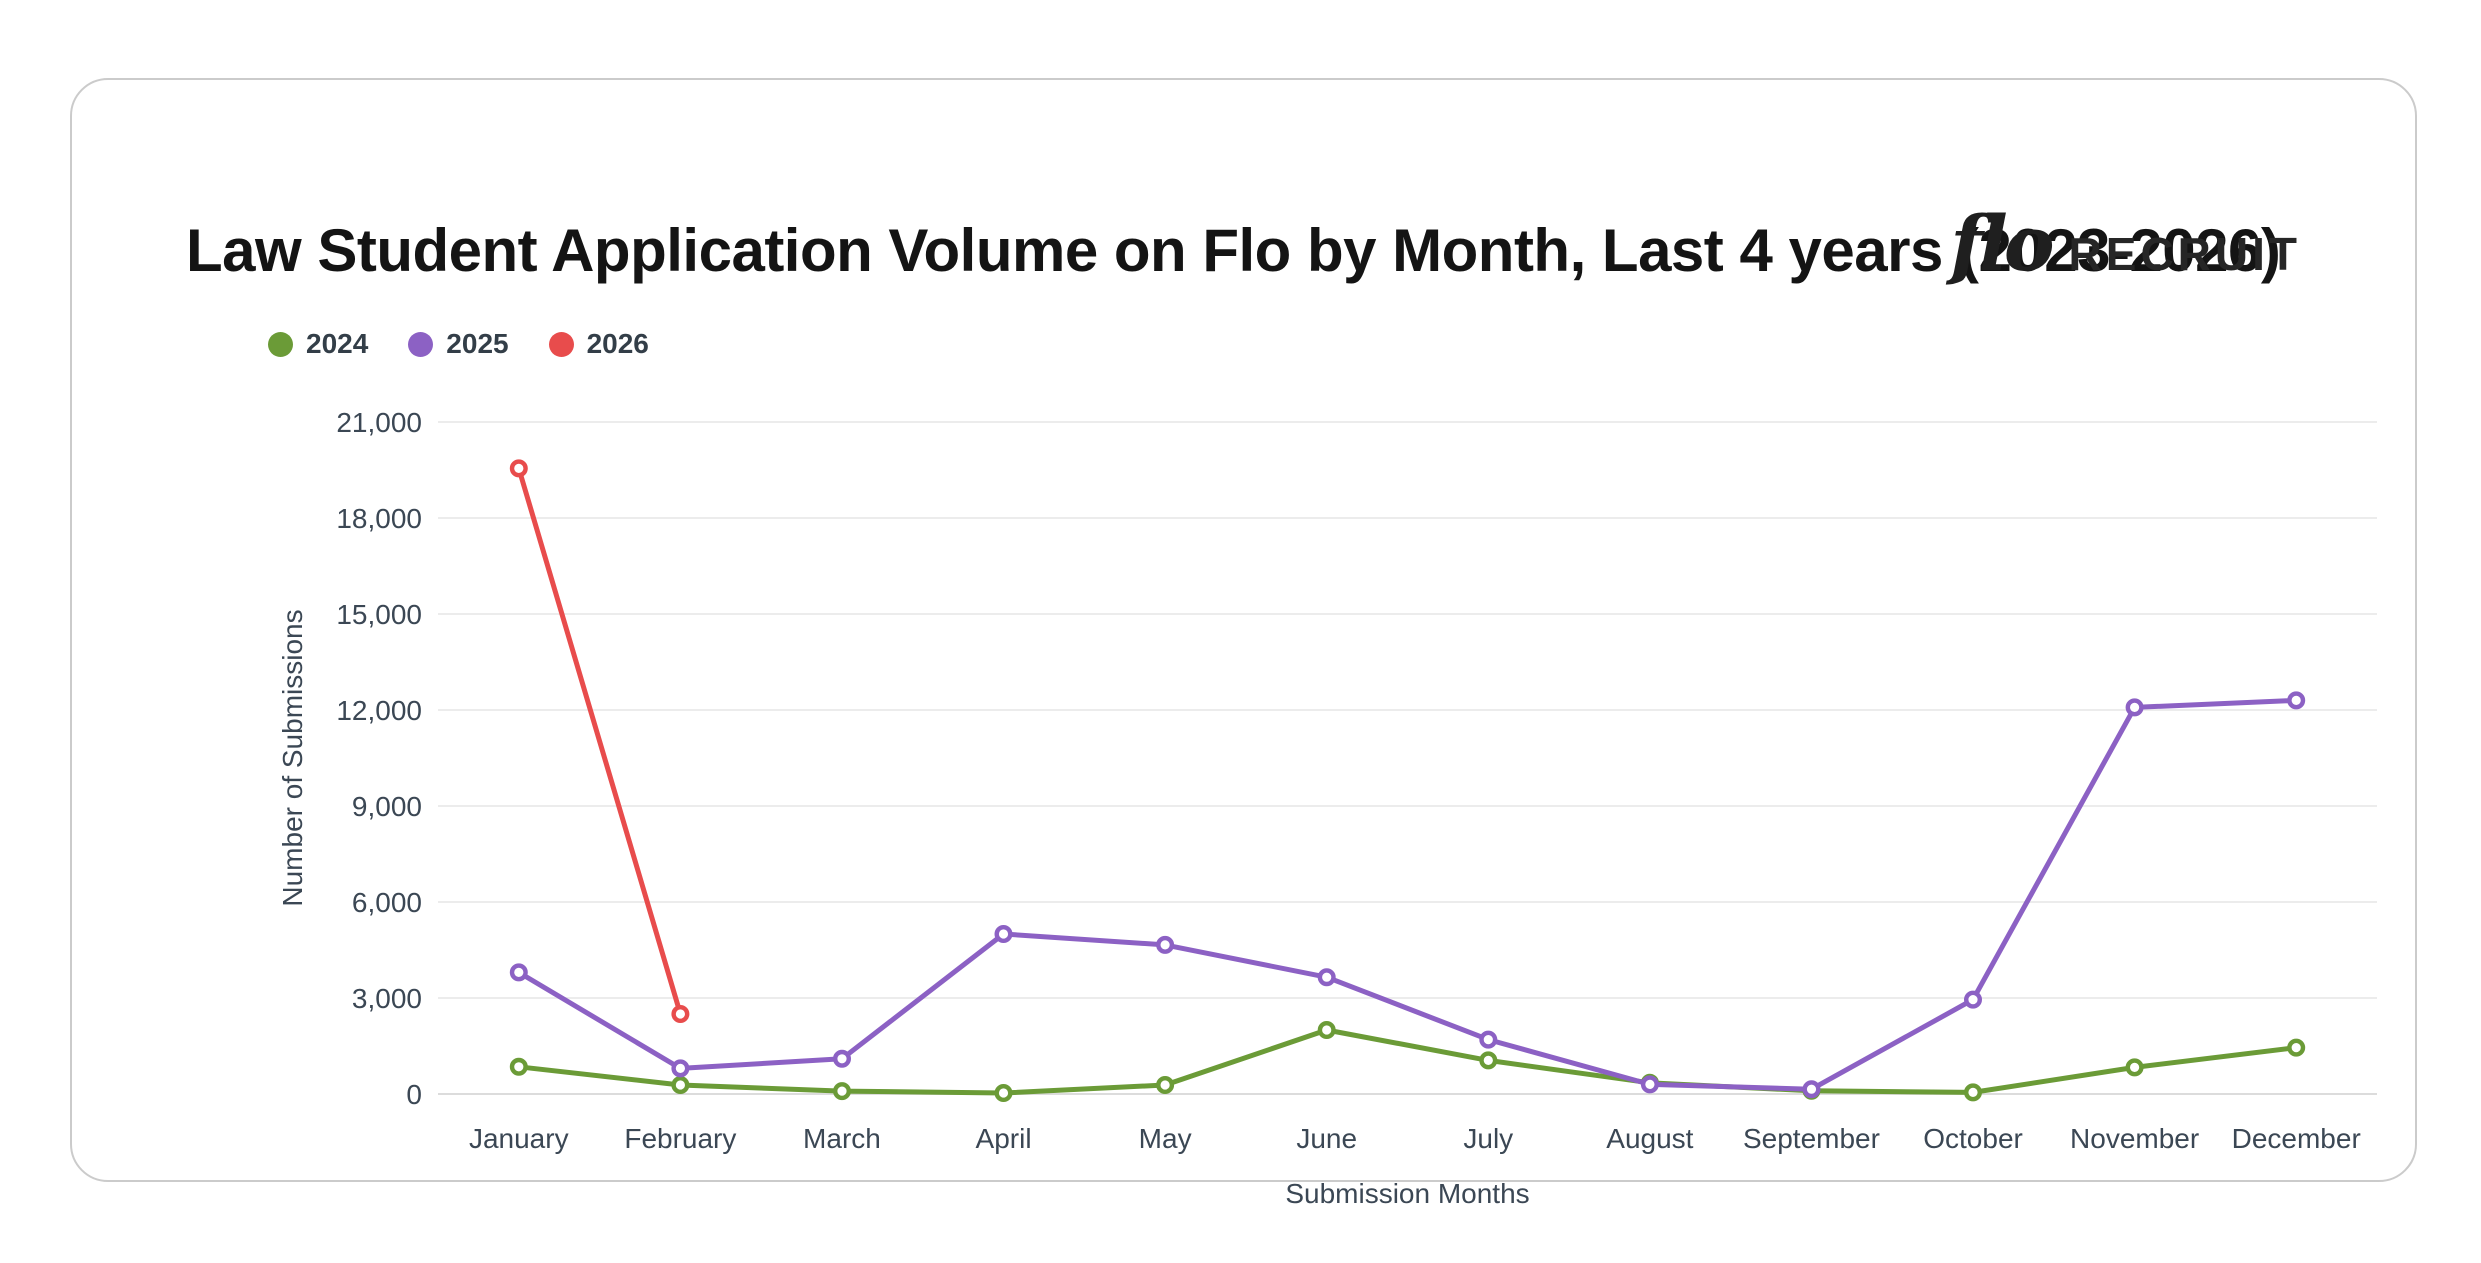 This screenshot has height=1263, width=2481. I want to click on data-point-2024-February, so click(680, 1085).